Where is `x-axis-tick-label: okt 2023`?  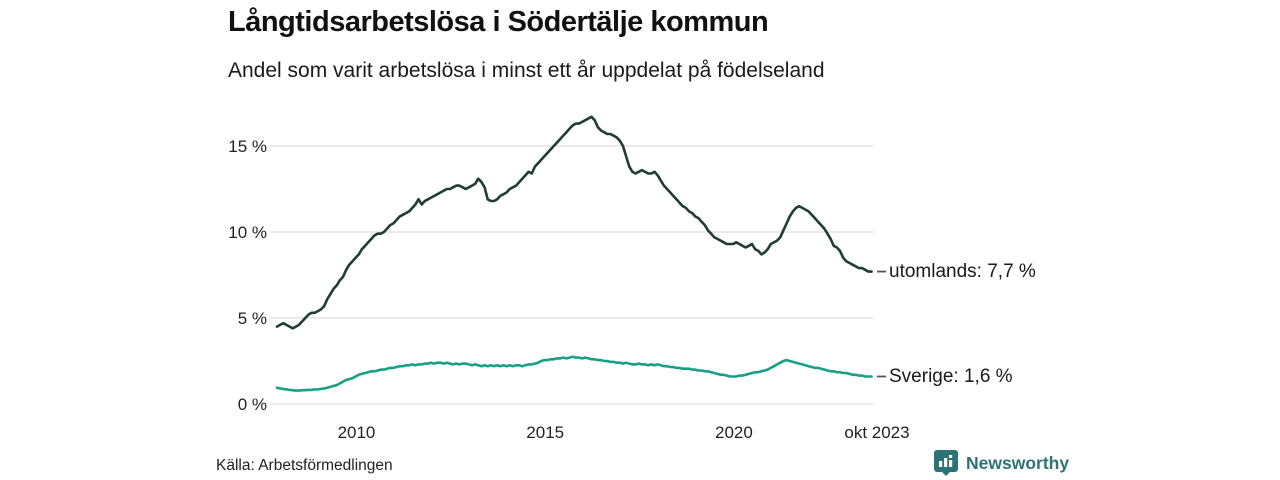
x-axis-tick-label: okt 2023 is located at coordinates (876, 432).